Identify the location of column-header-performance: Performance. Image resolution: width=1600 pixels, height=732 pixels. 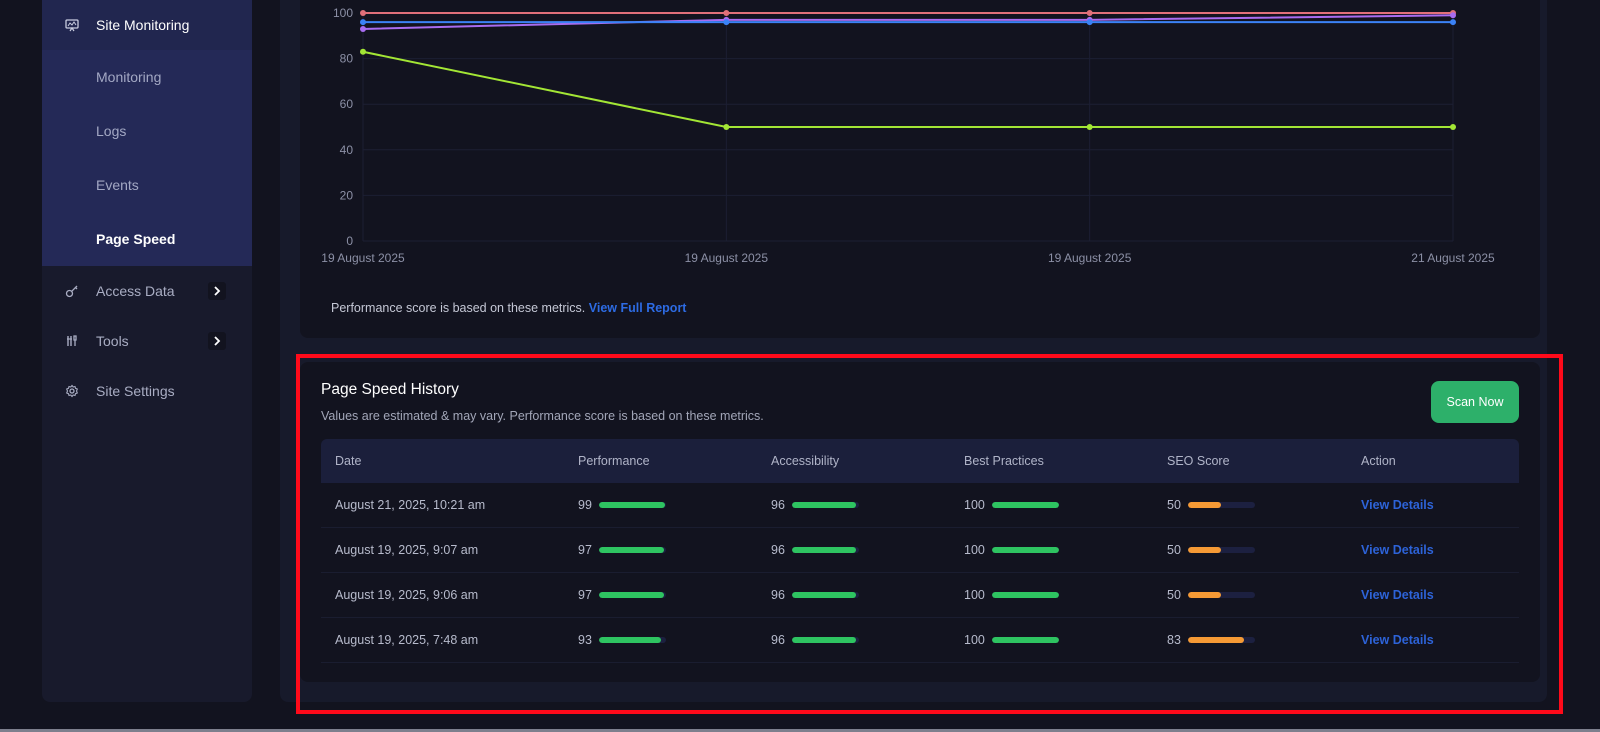
(614, 461).